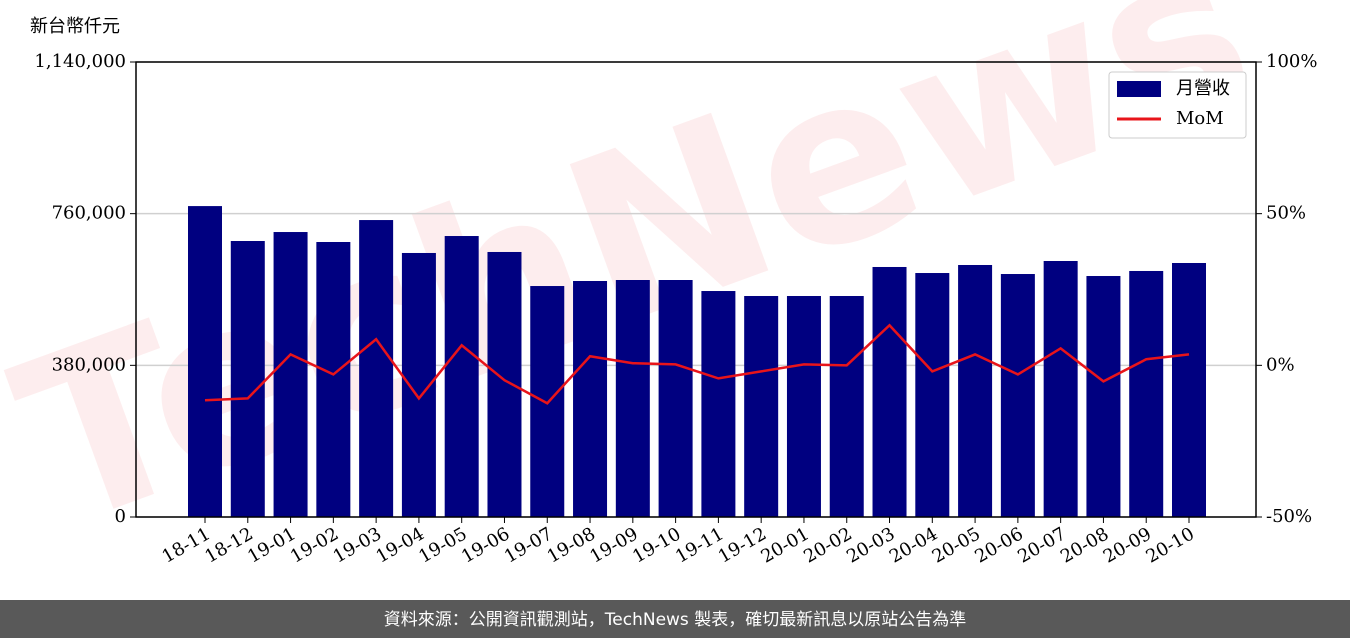  What do you see at coordinates (1139, 89) in the screenshot?
I see `legend-swatch` at bounding box center [1139, 89].